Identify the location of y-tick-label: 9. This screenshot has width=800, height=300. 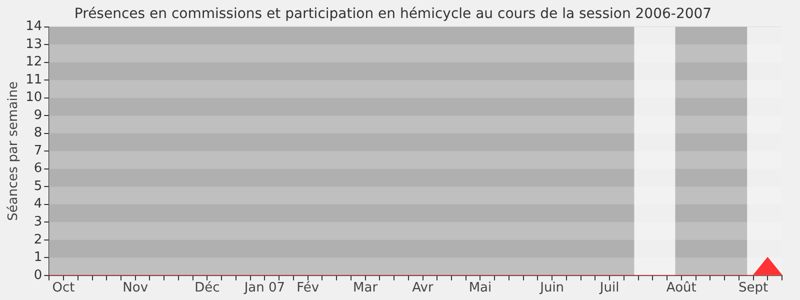
(38, 115).